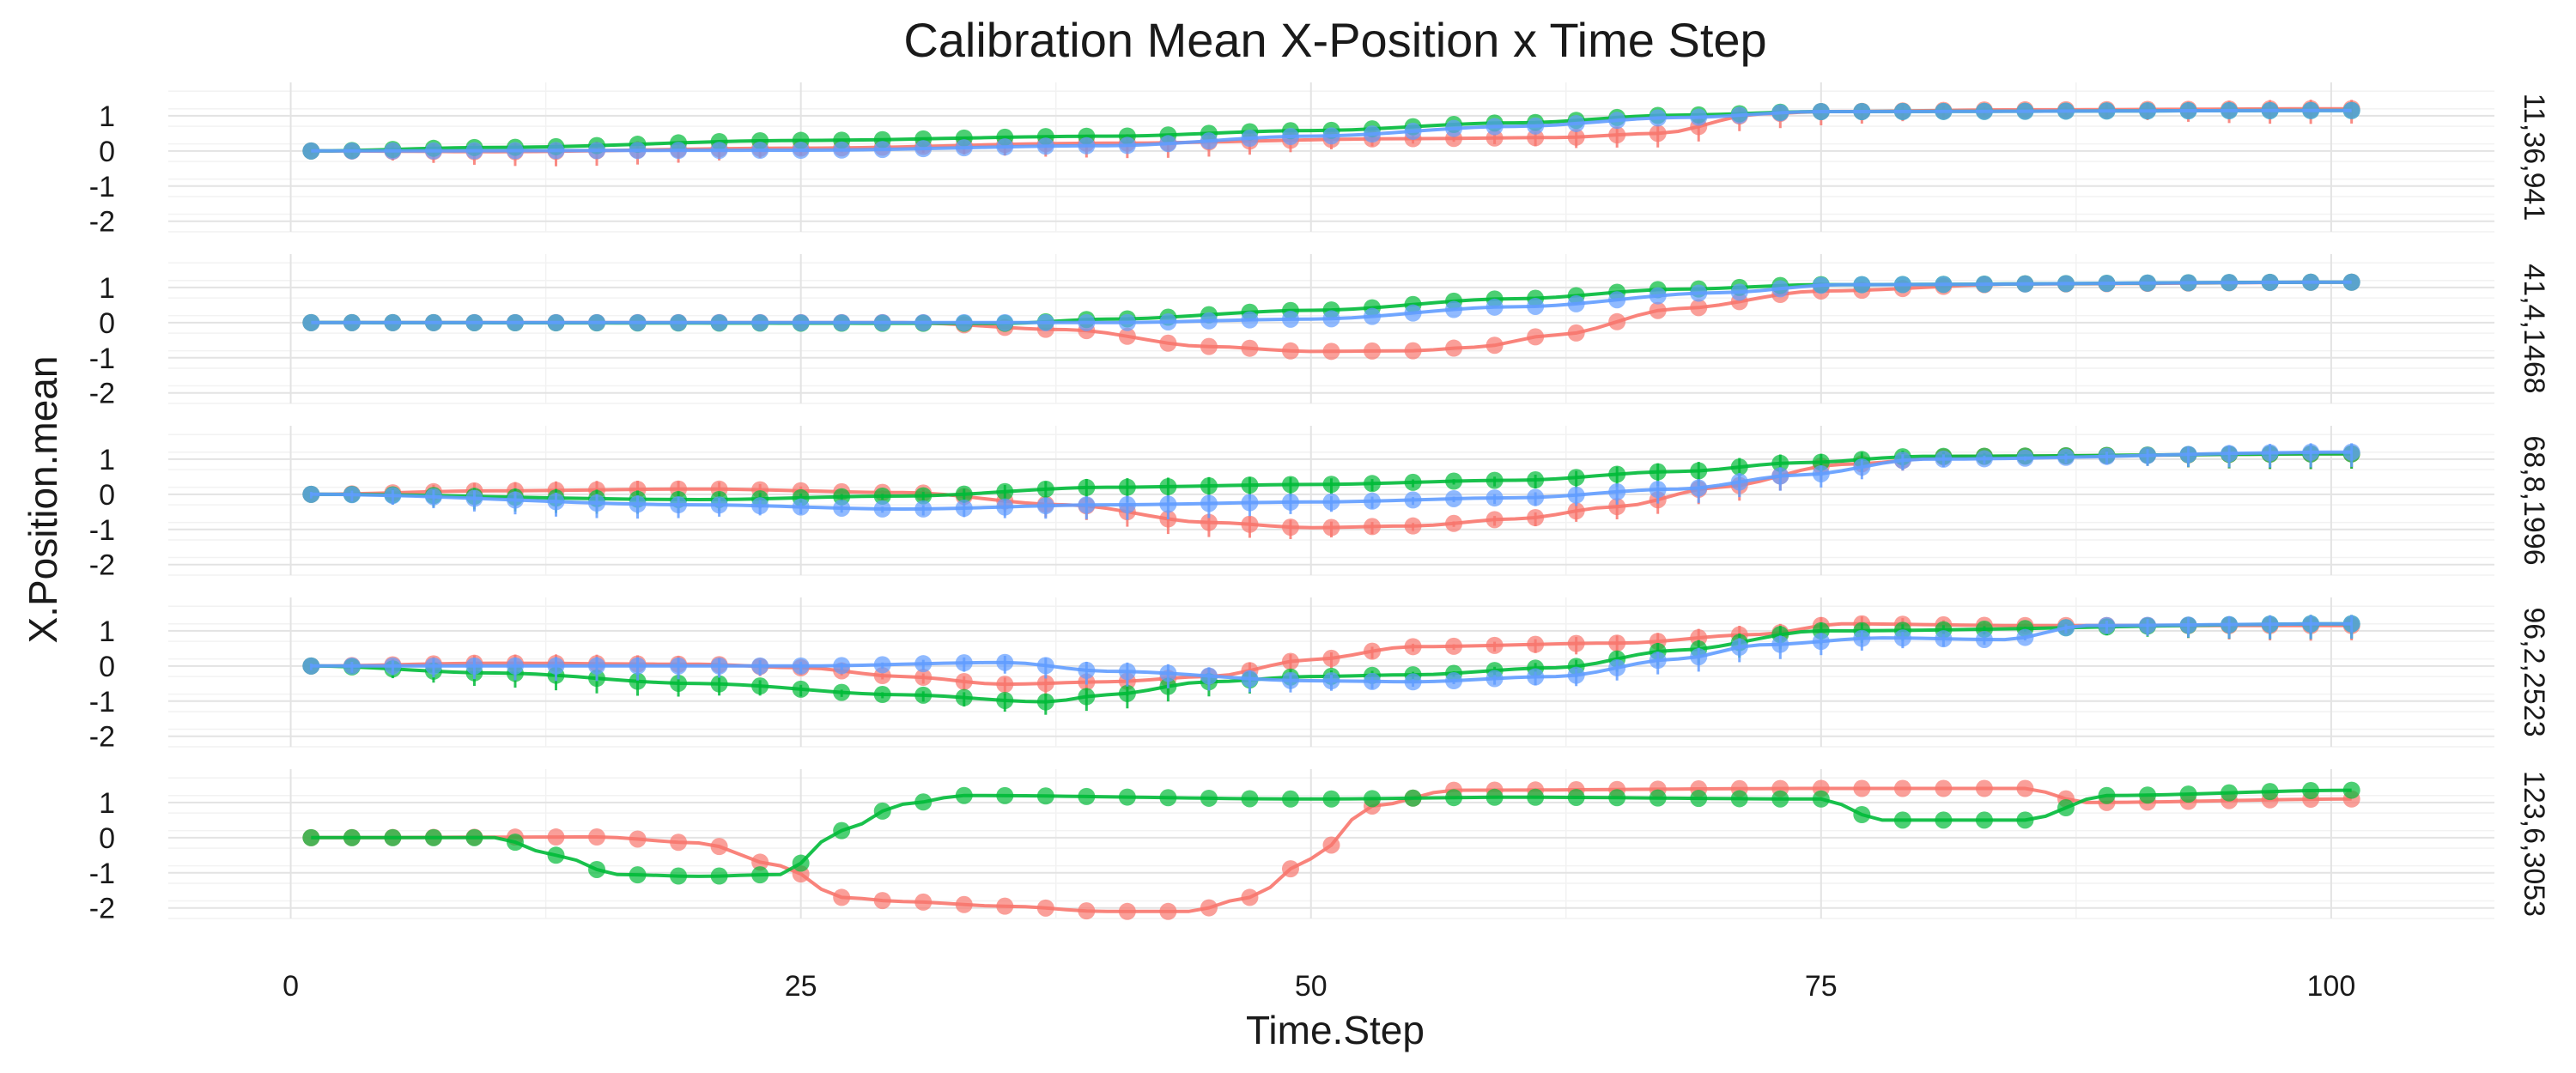 The image size is (2576, 1073). What do you see at coordinates (1319, 160) in the screenshot?
I see `facet-panel-1: 10-1-2 11,36,941` at bounding box center [1319, 160].